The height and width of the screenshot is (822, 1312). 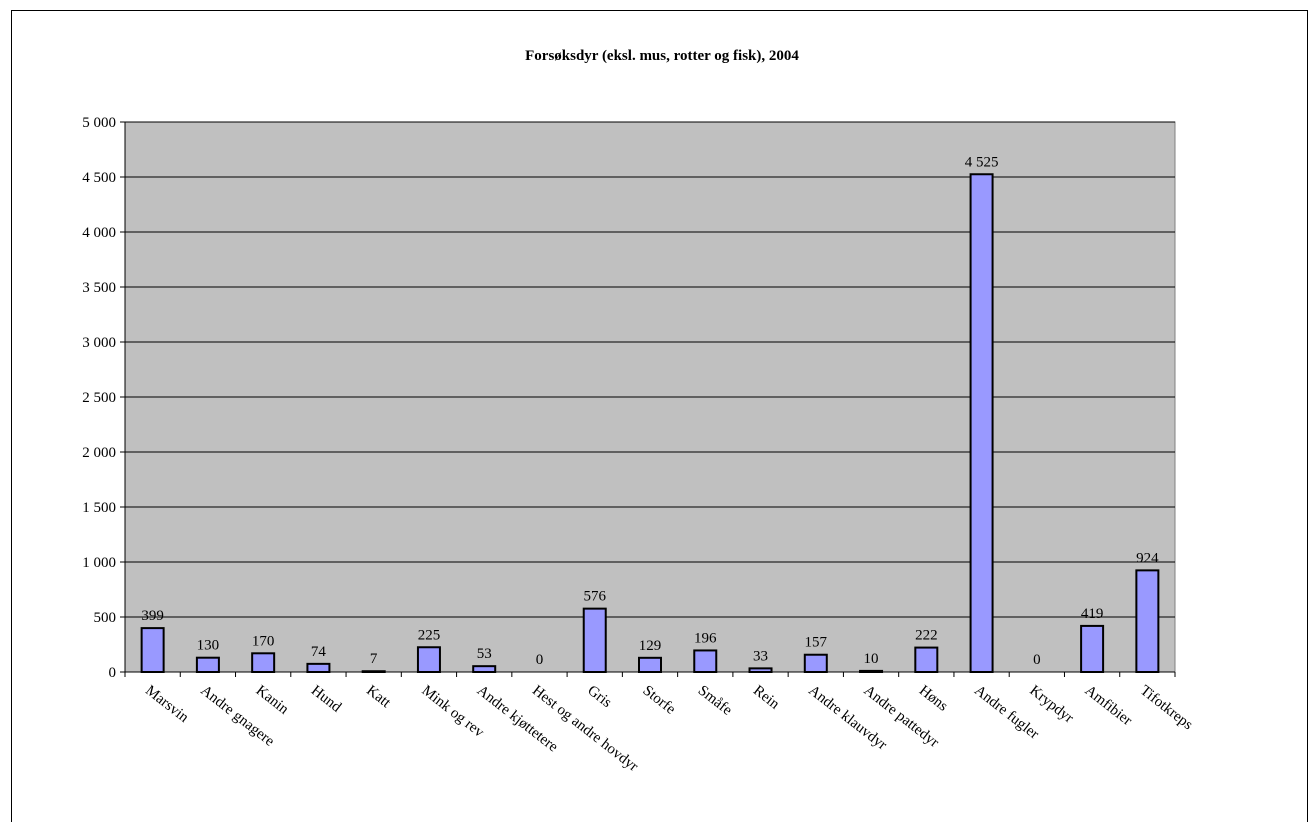 I want to click on y-tick-label: 3 000, so click(x=99, y=343).